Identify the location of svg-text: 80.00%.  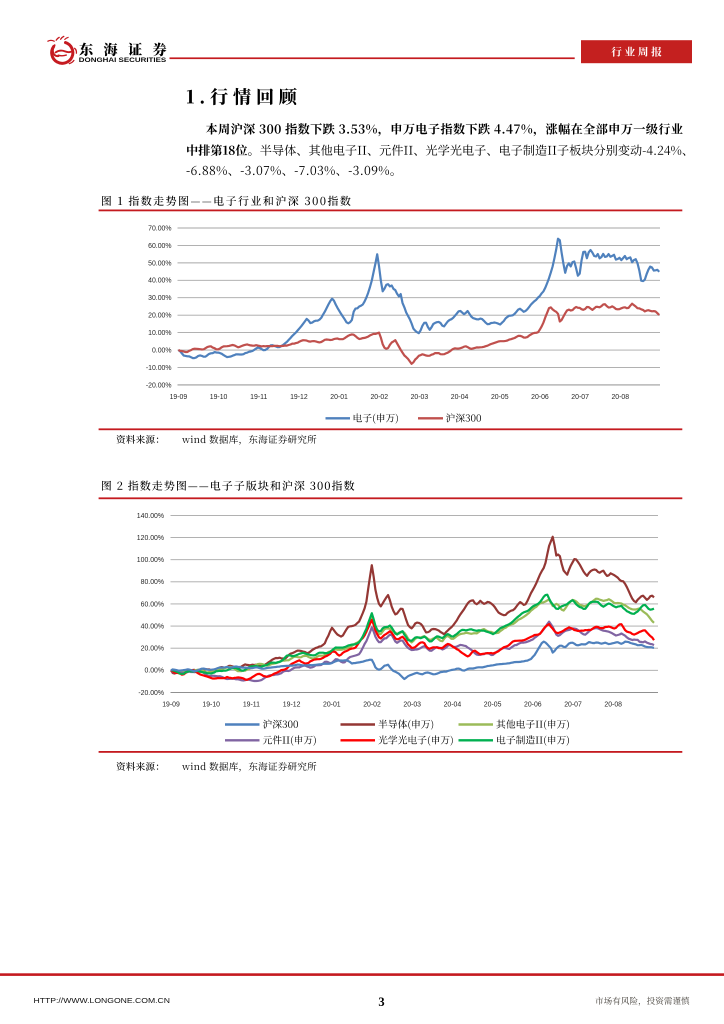
(152, 582).